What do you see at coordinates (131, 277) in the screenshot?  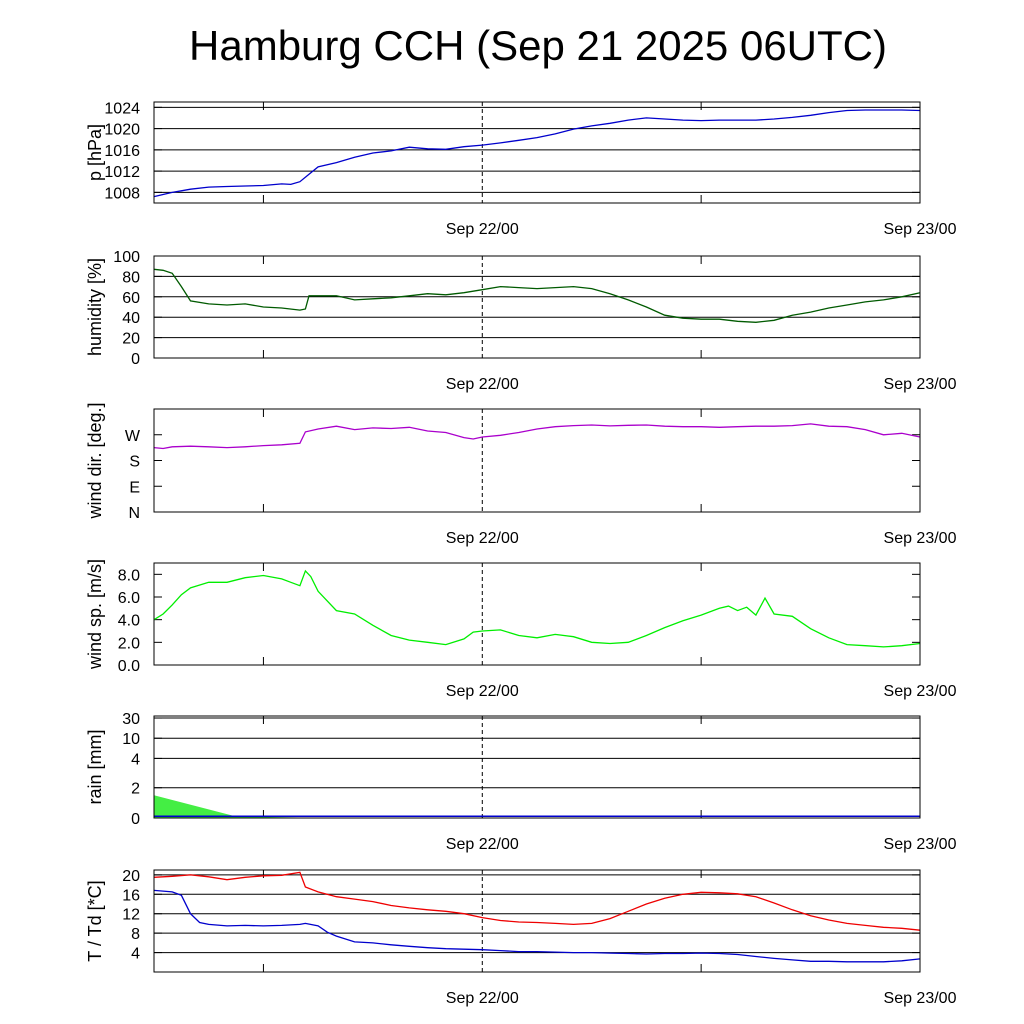 I see `humidity-ytick-label: 80` at bounding box center [131, 277].